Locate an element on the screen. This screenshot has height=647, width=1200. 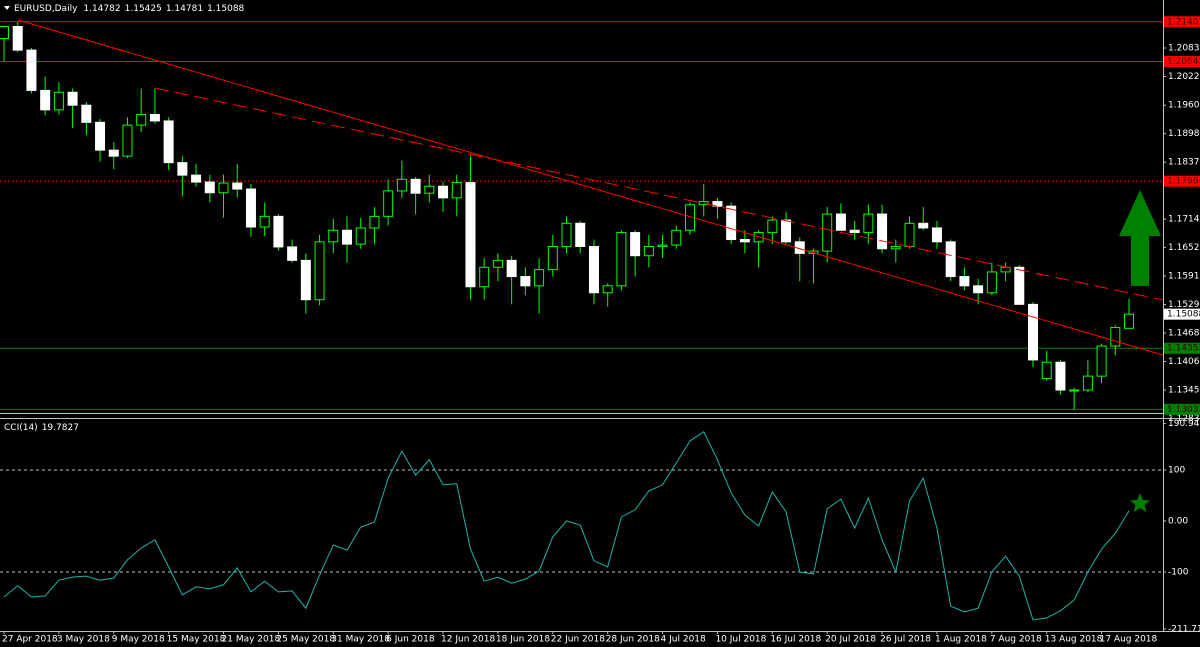
level-label: 1.13033 is located at coordinates (1183, 410).